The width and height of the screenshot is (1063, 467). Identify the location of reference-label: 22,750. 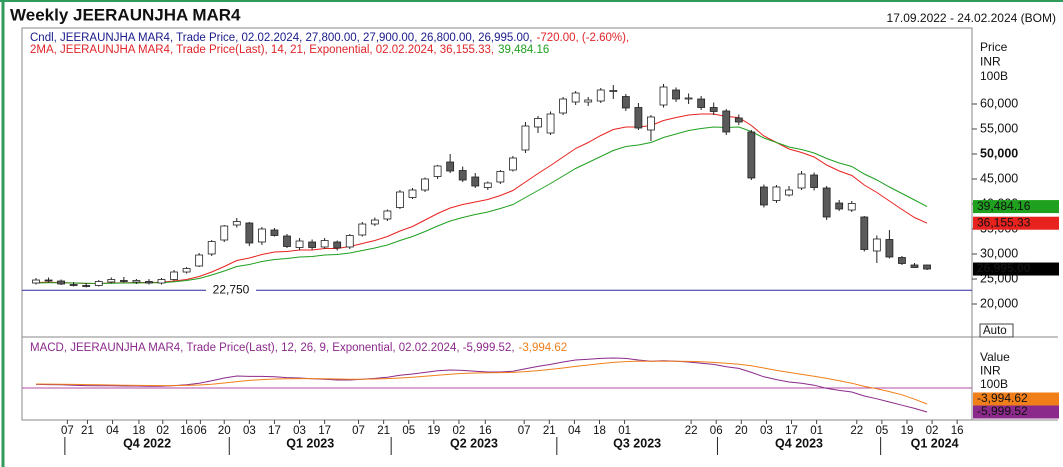
(231, 289).